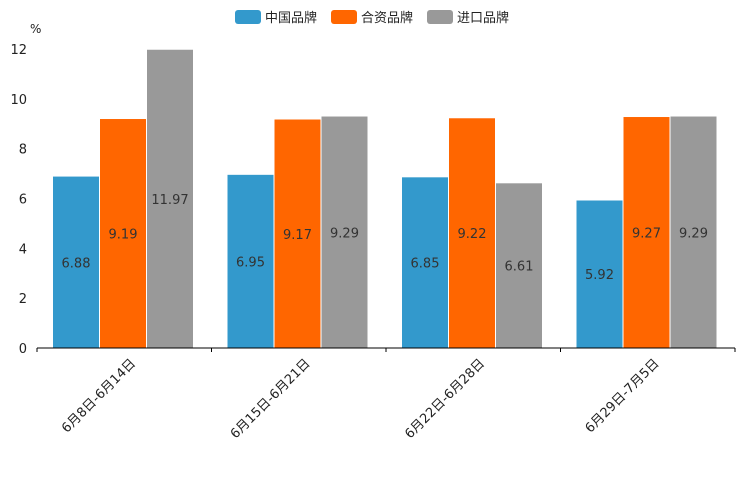  I want to click on data-label: 6.88, so click(76, 263).